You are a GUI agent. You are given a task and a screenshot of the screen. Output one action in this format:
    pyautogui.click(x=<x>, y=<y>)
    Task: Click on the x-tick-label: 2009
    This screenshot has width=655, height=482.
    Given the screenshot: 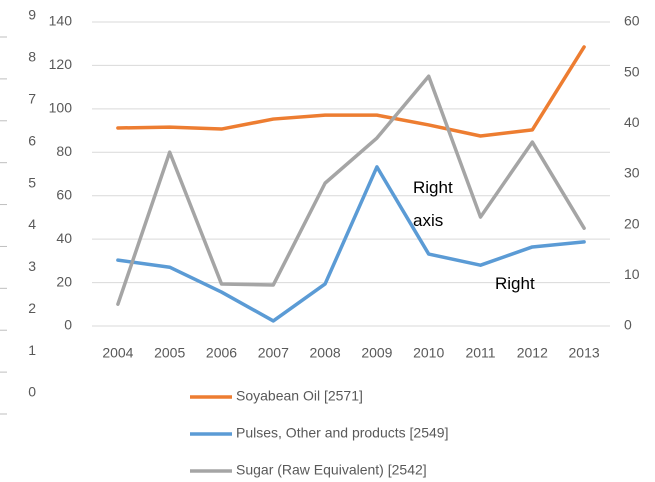 What is the action you would take?
    pyautogui.click(x=376, y=353)
    